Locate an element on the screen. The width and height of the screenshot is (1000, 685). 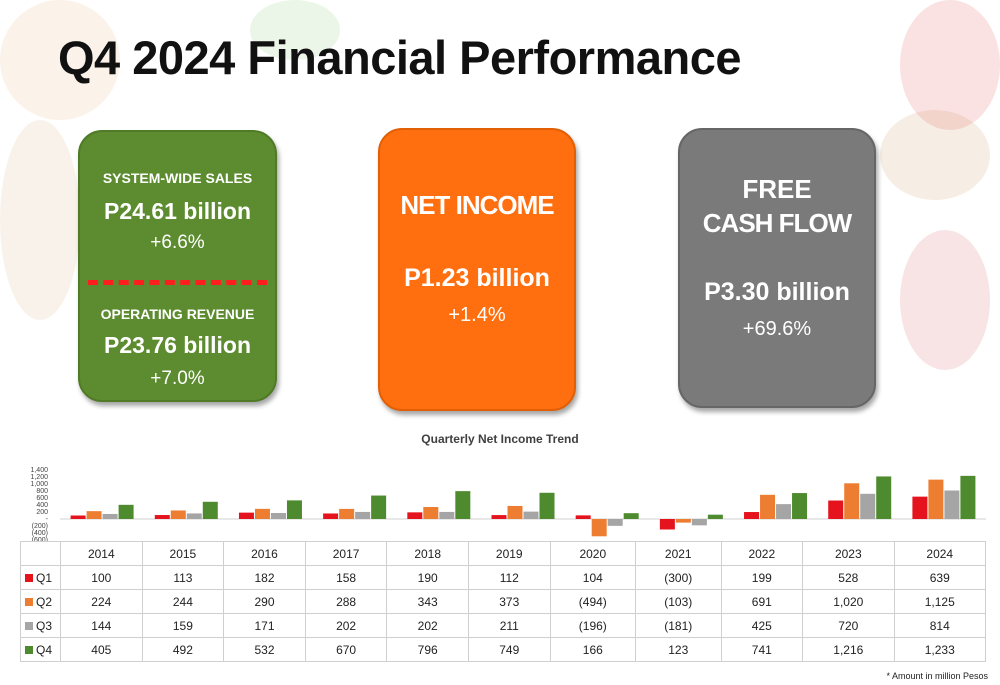
table-cell: 720 is located at coordinates (848, 625).